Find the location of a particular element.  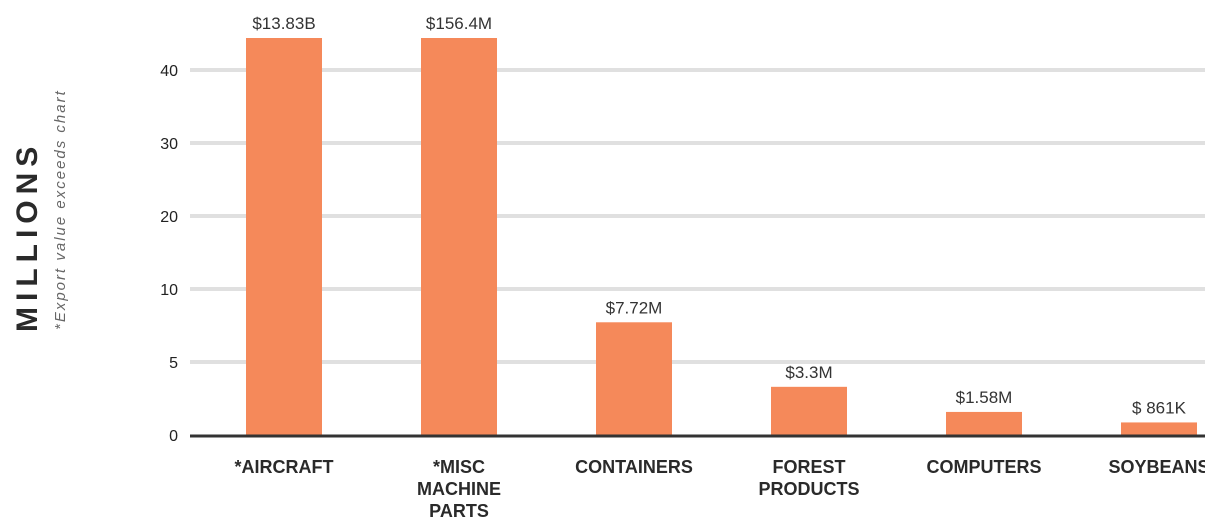

category-label: FOREST PRODUCTS is located at coordinates (808, 478).